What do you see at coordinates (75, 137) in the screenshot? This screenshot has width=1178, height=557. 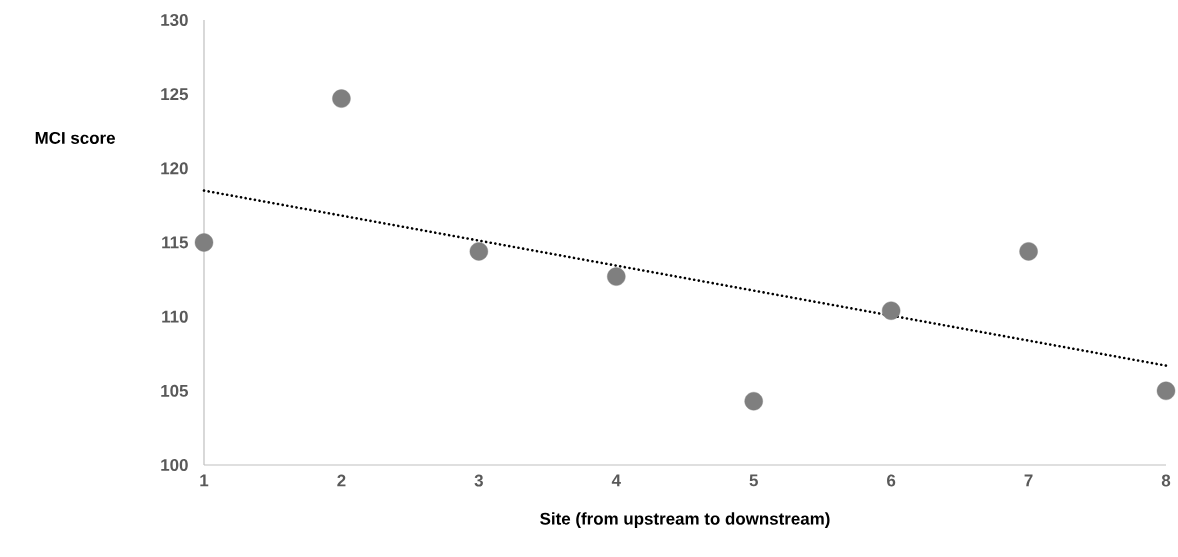 I see `y-axis-title: MCI score` at bounding box center [75, 137].